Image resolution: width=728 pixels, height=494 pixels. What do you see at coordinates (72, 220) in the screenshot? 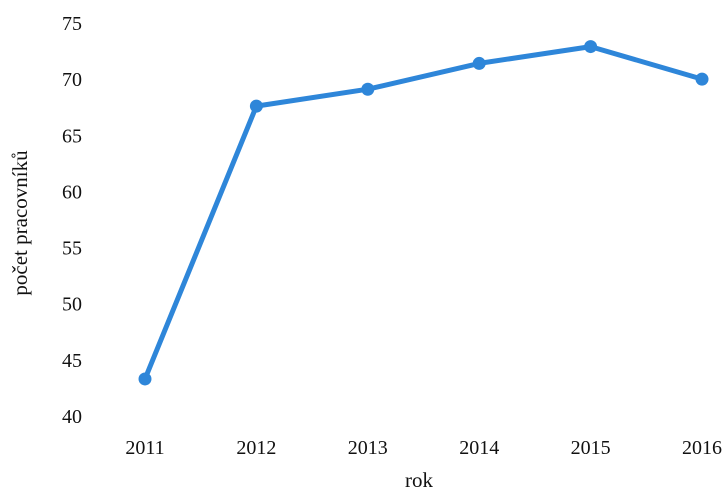
I see `y-axis-tick-labels: 40 45 50 55 60 65 70 75` at bounding box center [72, 220].